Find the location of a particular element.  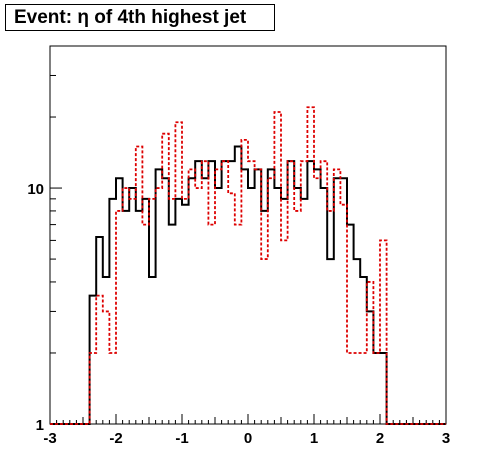

x-tick-label: 0 is located at coordinates (248, 438).